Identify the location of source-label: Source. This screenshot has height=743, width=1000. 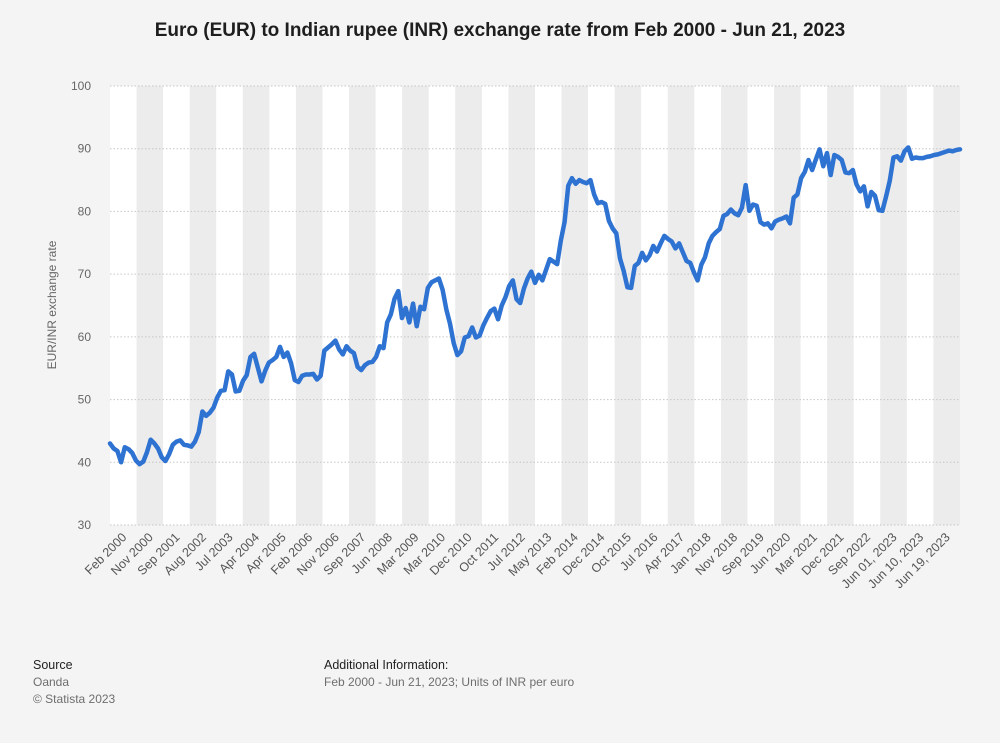
(53, 665).